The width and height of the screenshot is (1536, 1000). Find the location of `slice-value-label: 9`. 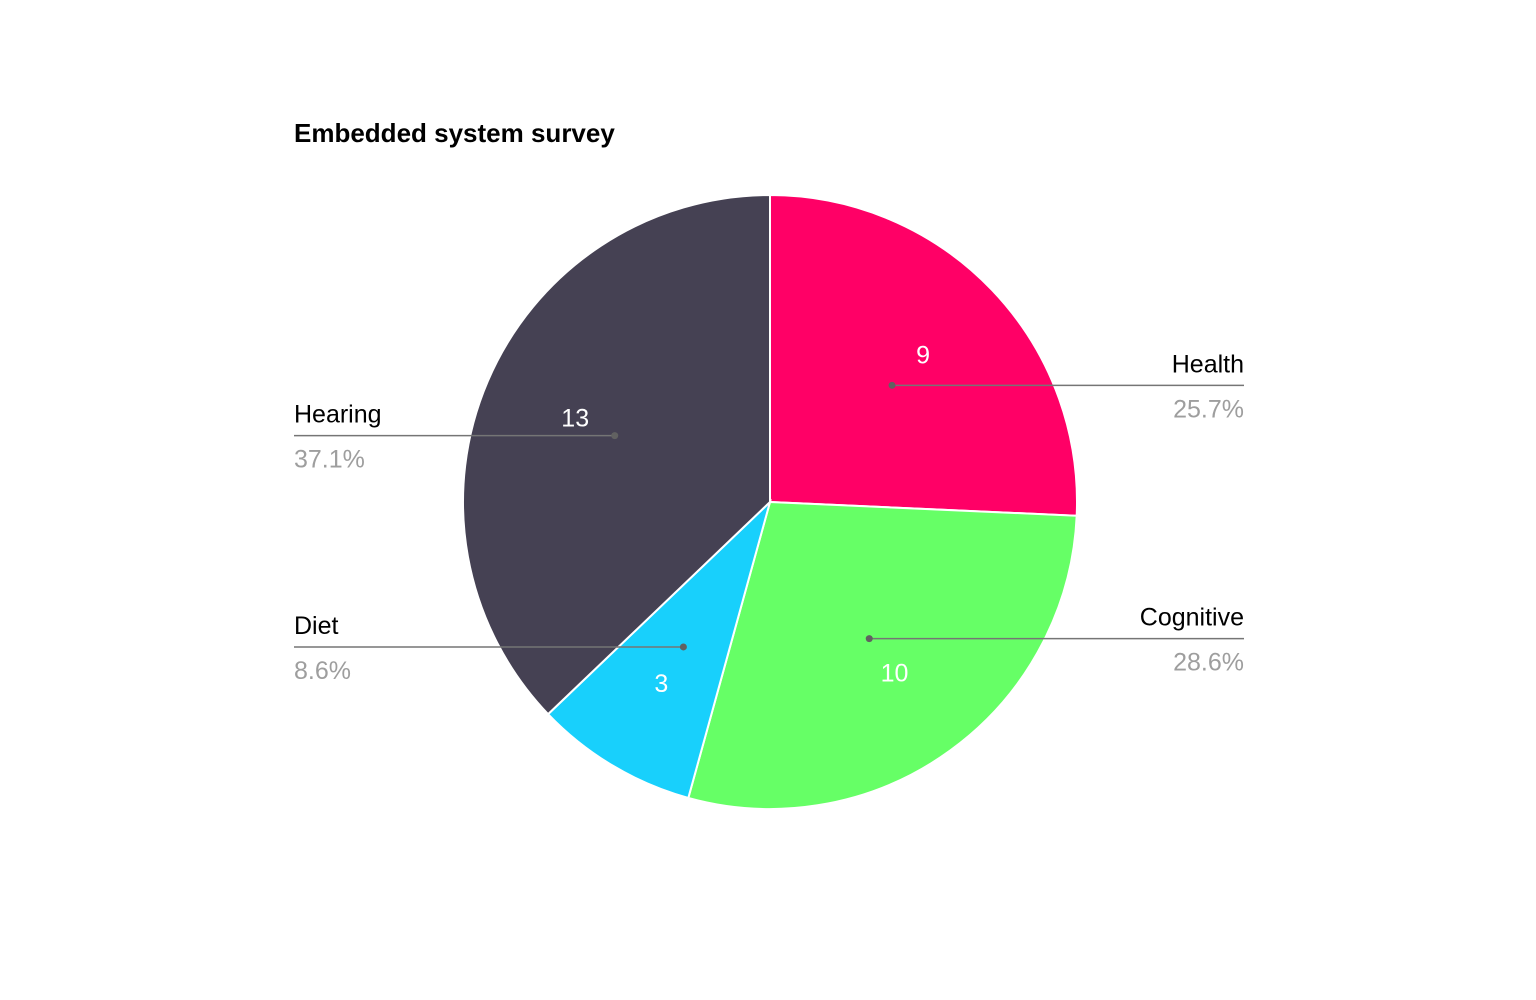

slice-value-label: 9 is located at coordinates (923, 356).